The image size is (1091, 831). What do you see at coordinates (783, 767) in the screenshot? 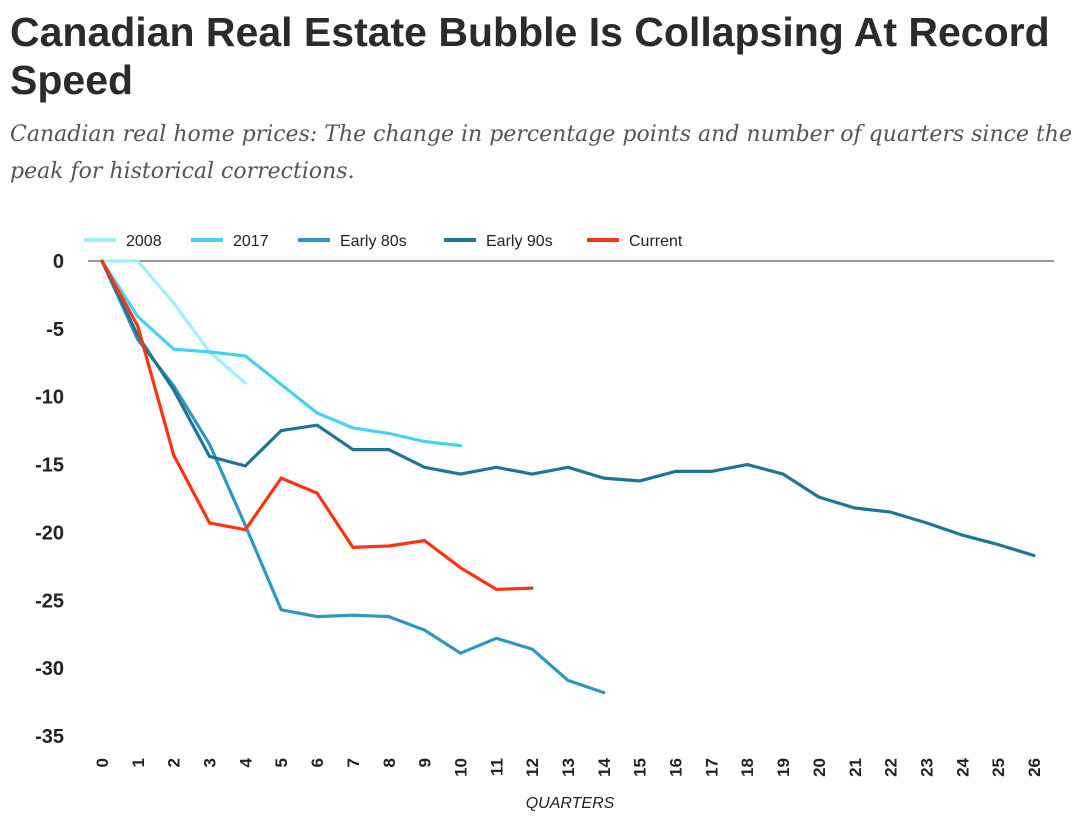
I see `x-tick-label: 19` at bounding box center [783, 767].